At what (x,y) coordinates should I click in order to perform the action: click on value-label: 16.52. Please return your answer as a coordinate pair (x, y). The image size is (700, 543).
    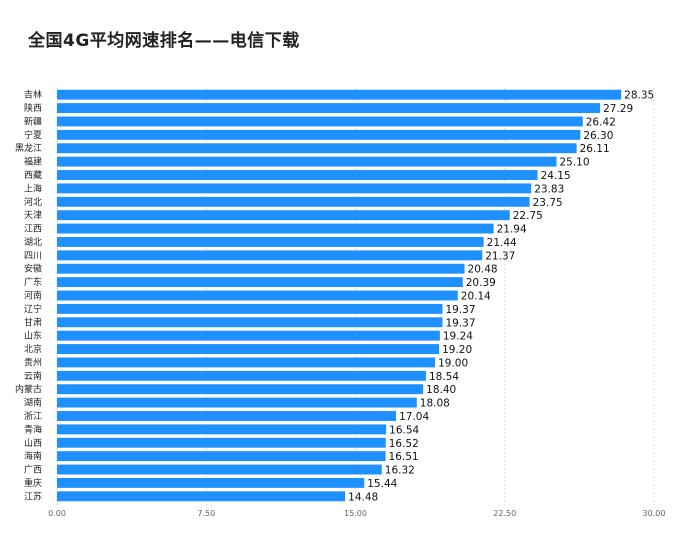
    Looking at the image, I should click on (404, 444).